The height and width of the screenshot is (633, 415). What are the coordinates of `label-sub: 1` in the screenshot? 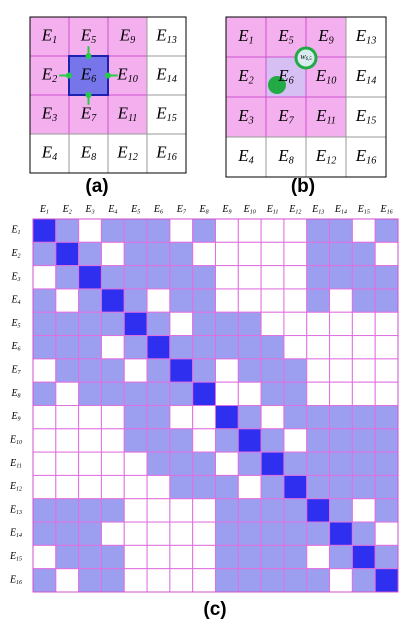 It's located at (251, 41).